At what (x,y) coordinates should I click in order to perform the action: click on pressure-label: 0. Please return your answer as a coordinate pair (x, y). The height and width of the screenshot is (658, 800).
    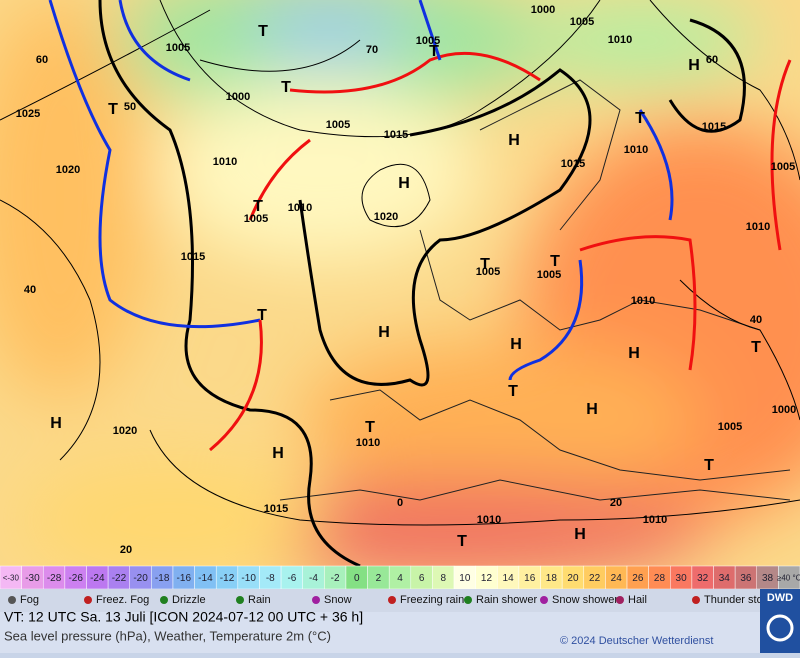
    Looking at the image, I should click on (400, 503).